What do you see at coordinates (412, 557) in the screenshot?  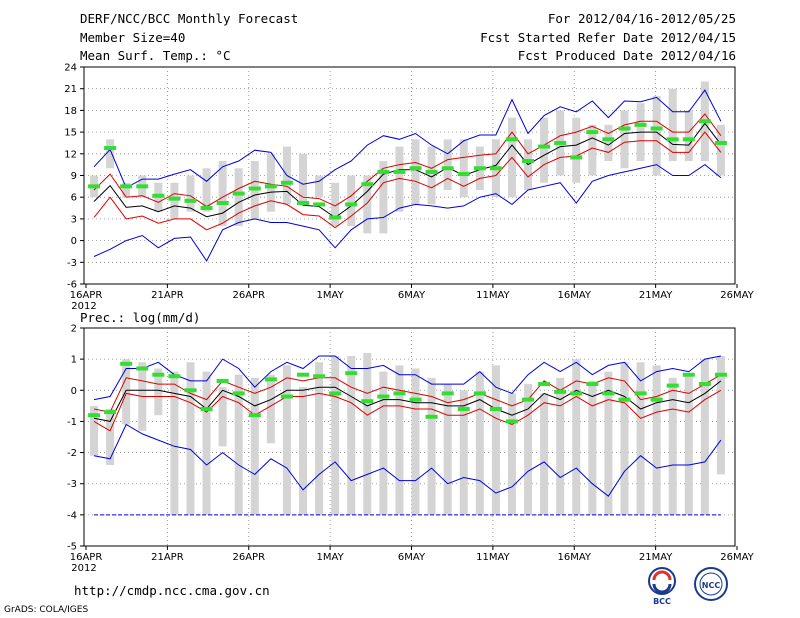 I see `prec-xtick-label: 6MAY` at bounding box center [412, 557].